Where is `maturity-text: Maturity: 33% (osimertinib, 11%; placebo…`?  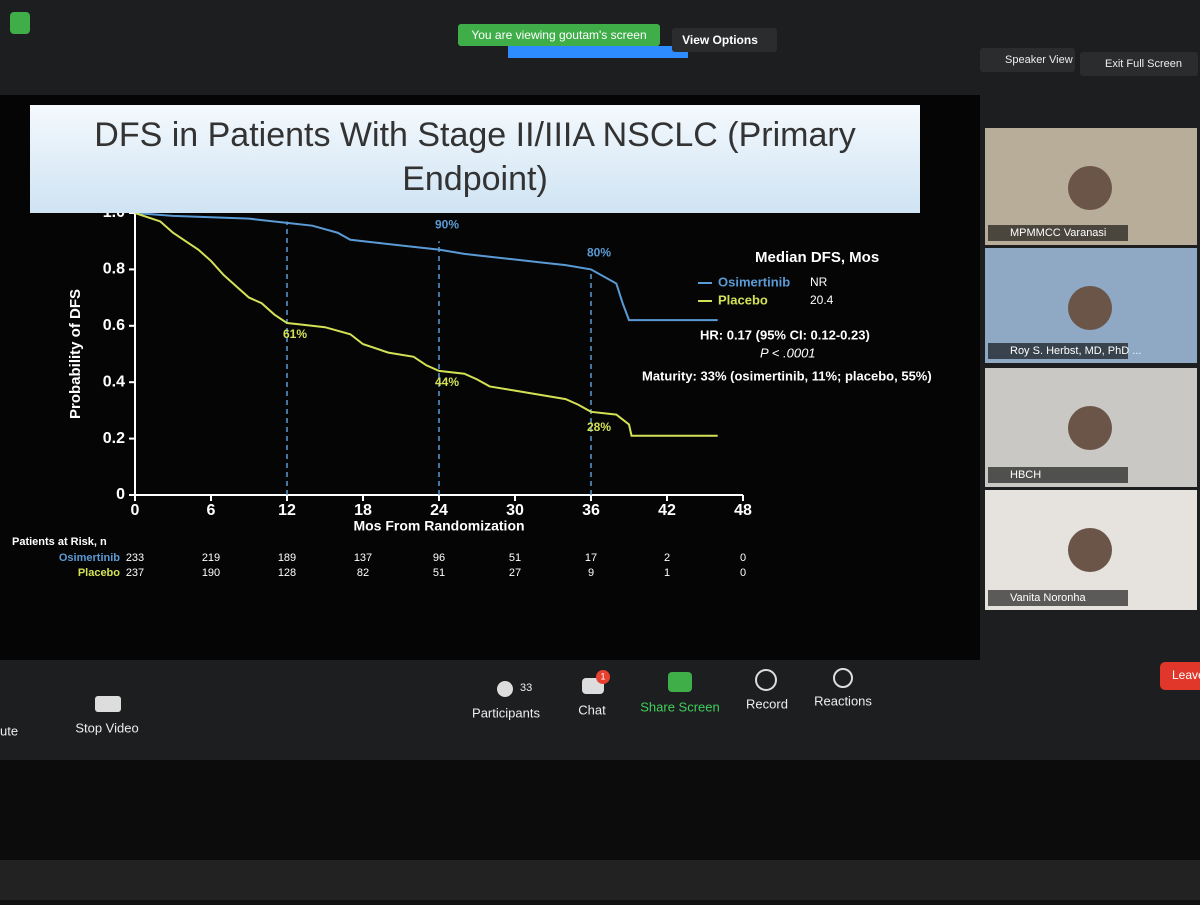 maturity-text: Maturity: 33% (osimertinib, 11%; placebo… is located at coordinates (787, 375).